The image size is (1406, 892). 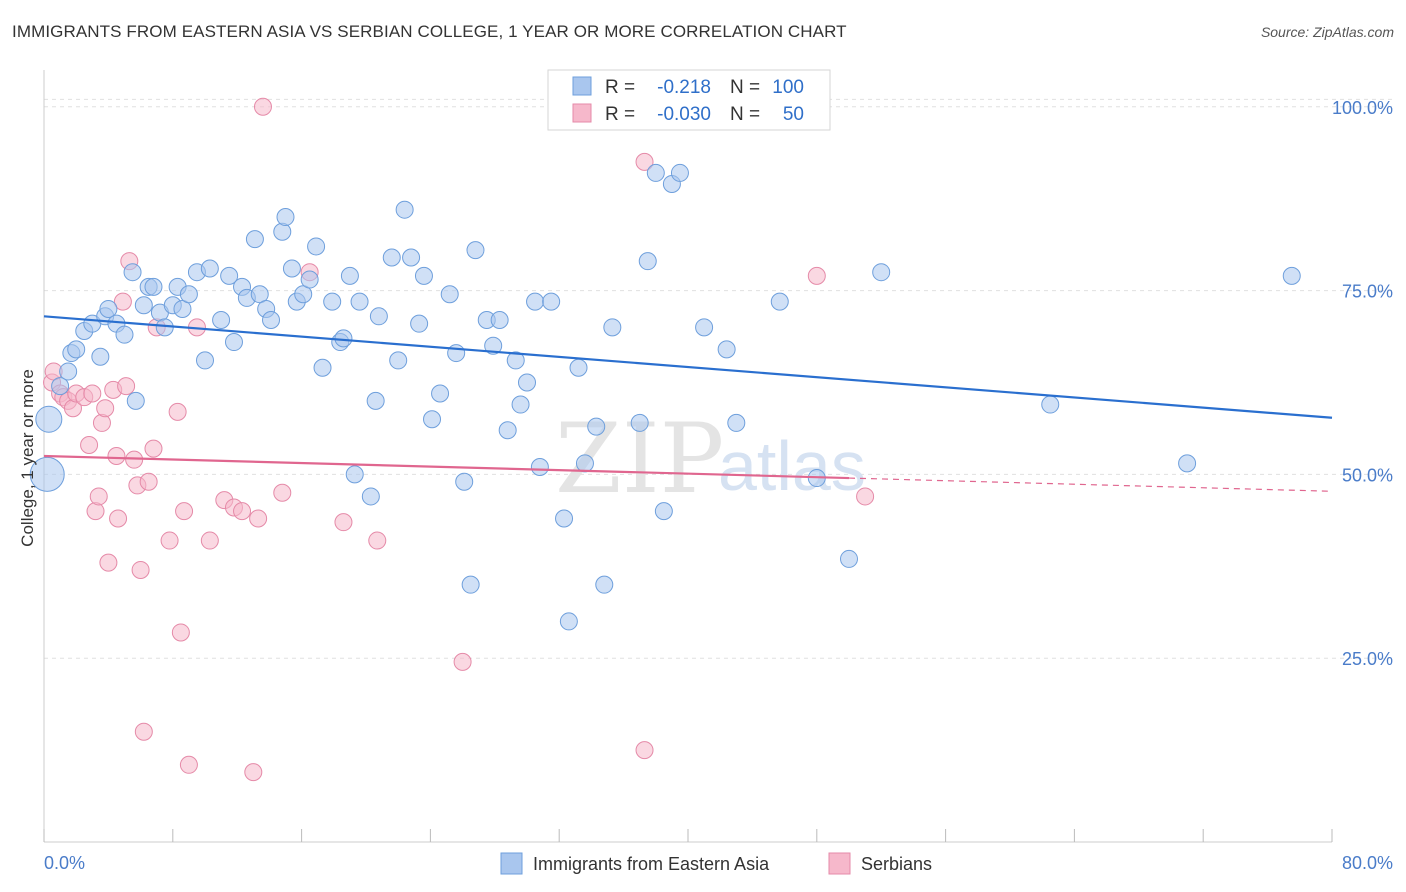 What do you see at coordinates (1362, 383) in the screenshot?
I see `y-tick-labels: 25.0% 50.0% 75.0% 100.0%` at bounding box center [1362, 383].